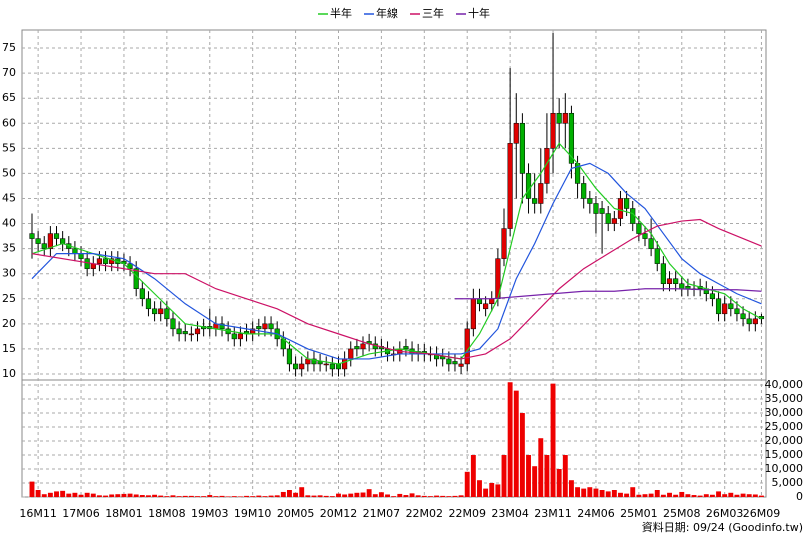  Describe the element at coordinates (682, 513) in the screenshot. I see `x-tick-label: 25M08` at that location.